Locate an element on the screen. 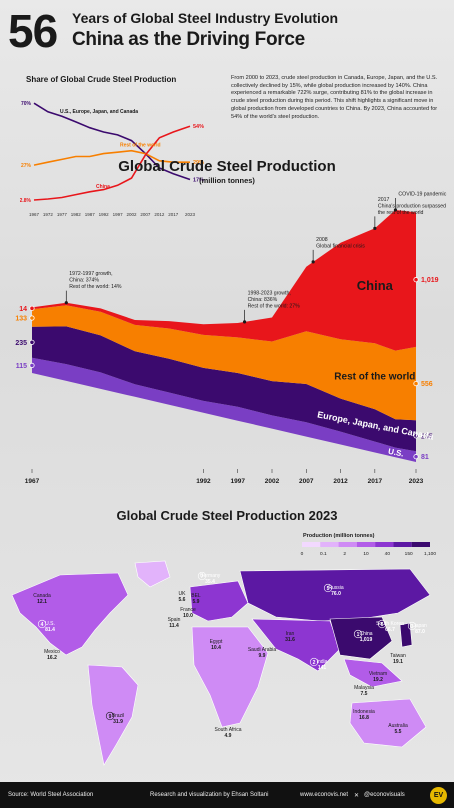  area-china is located at coordinates (224, 280).